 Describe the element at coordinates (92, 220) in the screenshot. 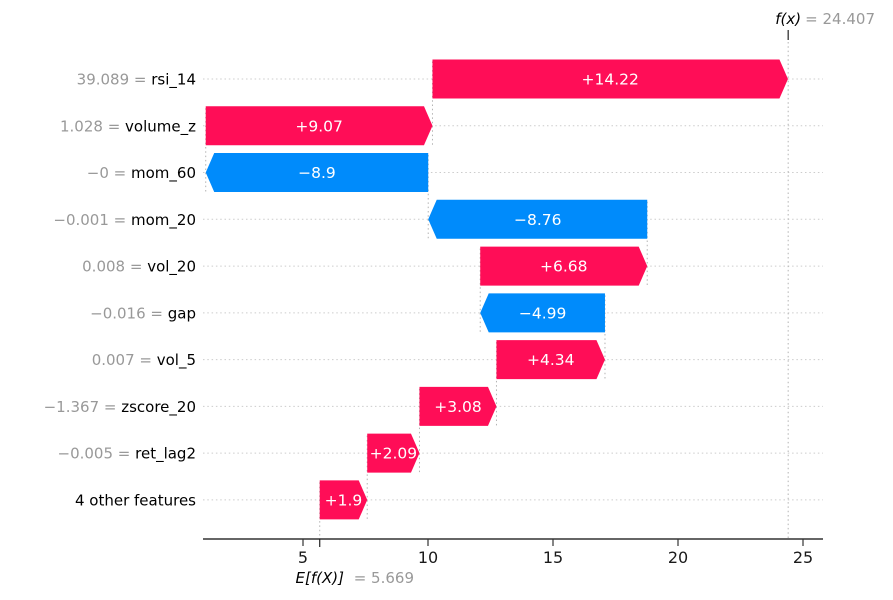

I see `feature-data-value: −0.001 =` at that location.